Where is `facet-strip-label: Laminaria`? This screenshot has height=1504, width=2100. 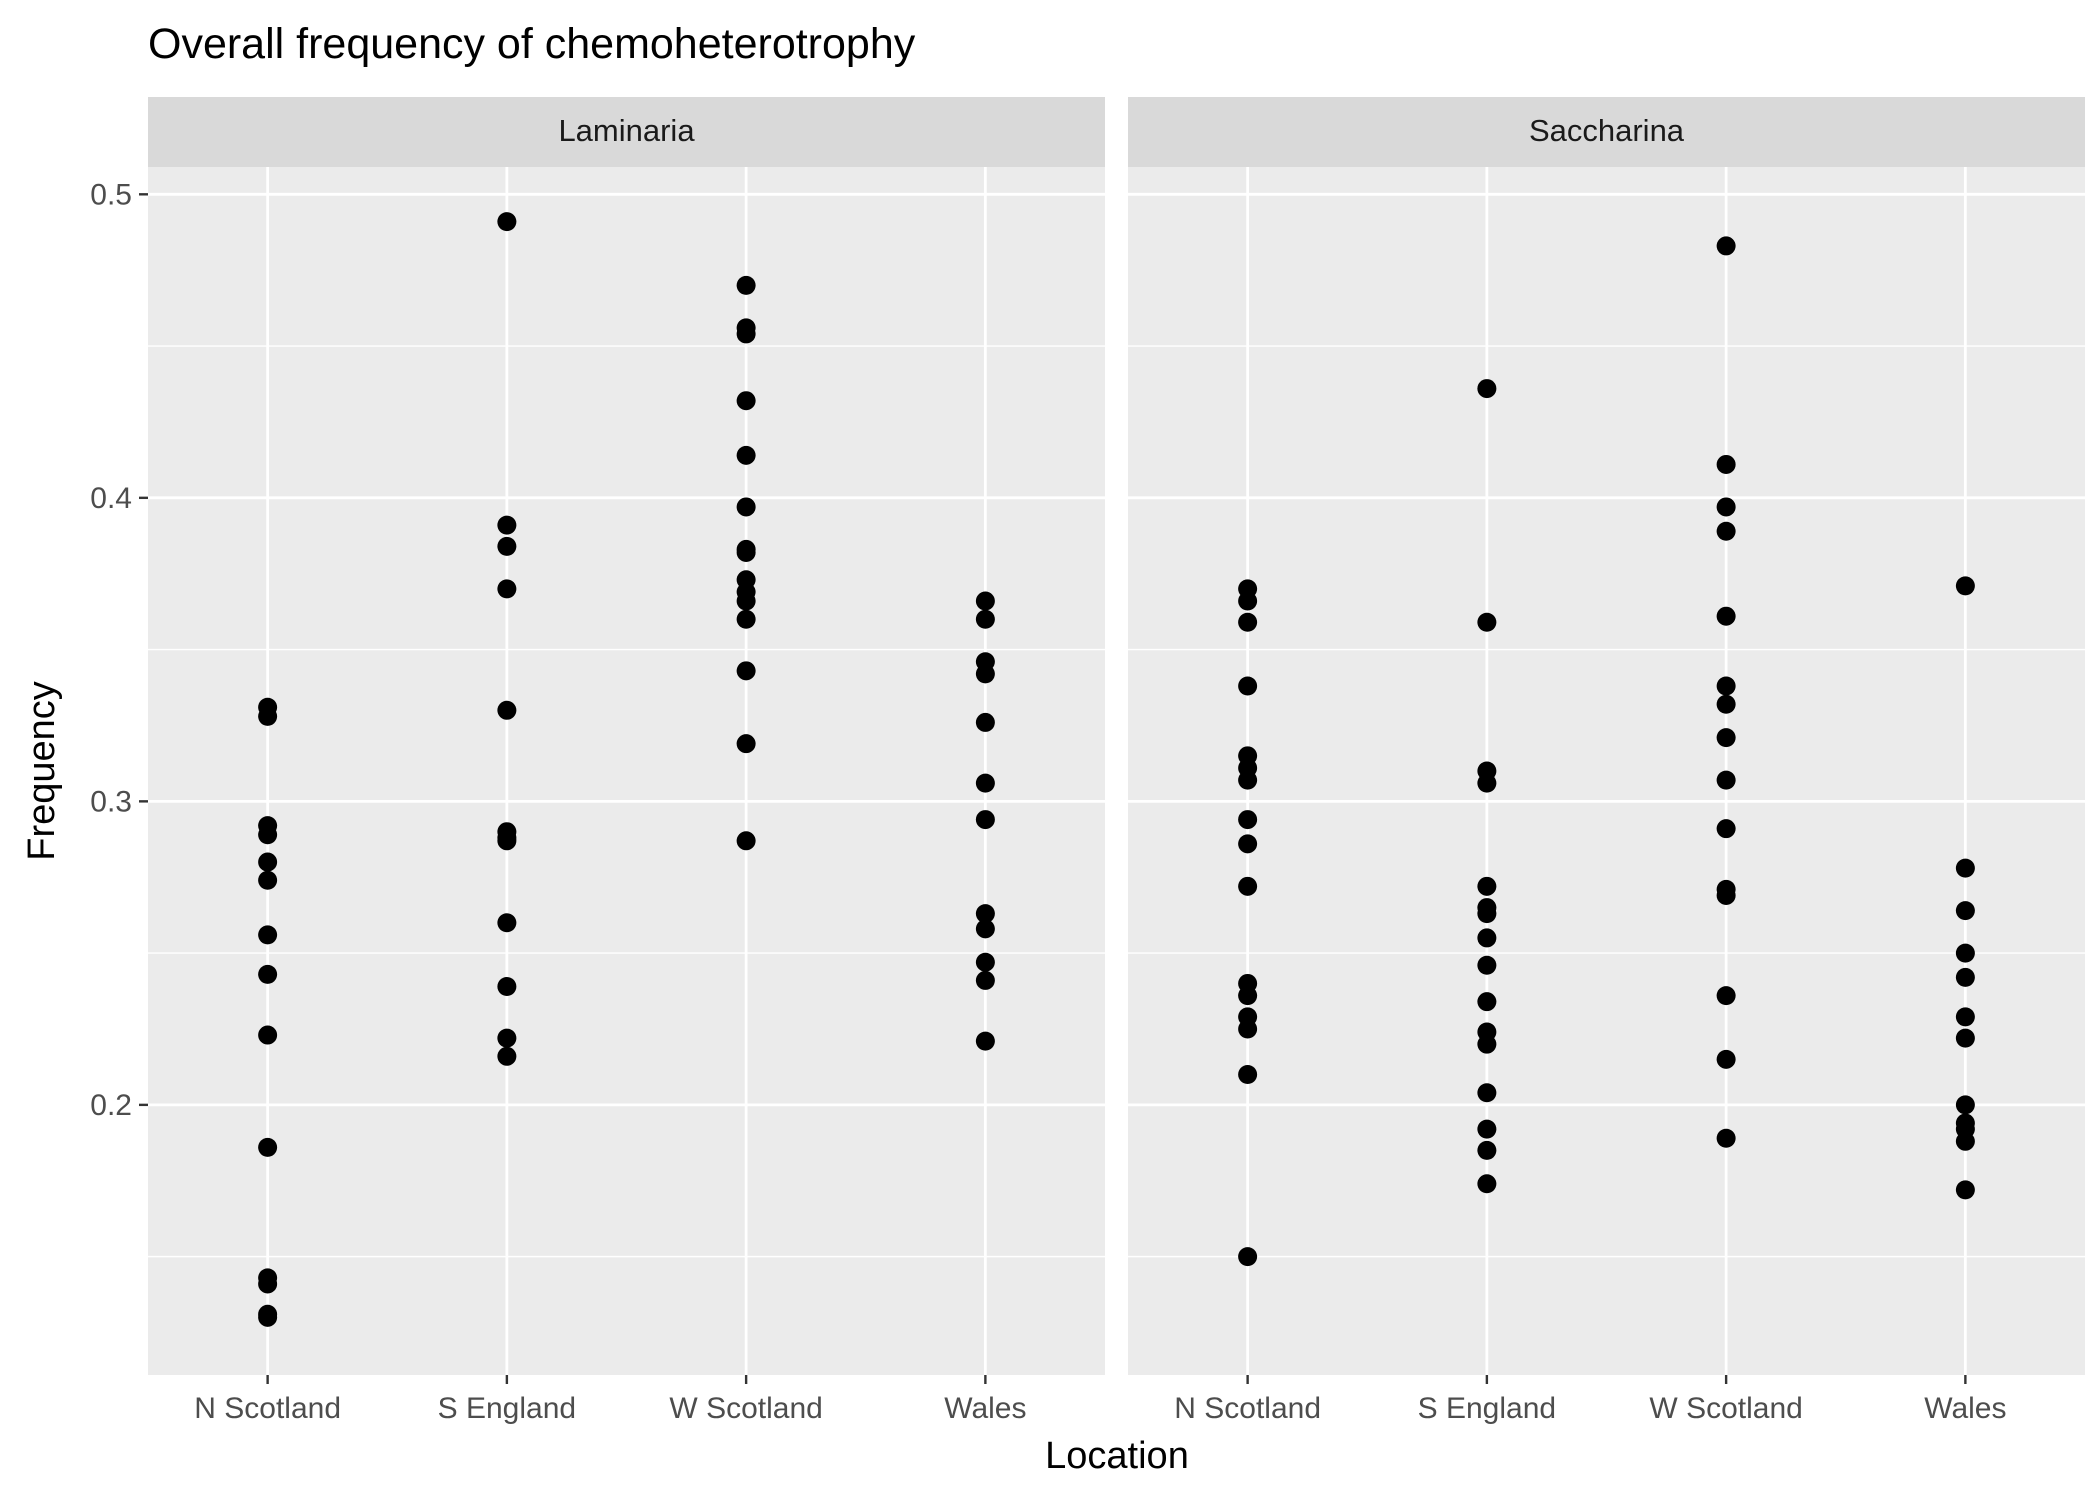
facet-strip-label: Laminaria is located at coordinates (626, 130).